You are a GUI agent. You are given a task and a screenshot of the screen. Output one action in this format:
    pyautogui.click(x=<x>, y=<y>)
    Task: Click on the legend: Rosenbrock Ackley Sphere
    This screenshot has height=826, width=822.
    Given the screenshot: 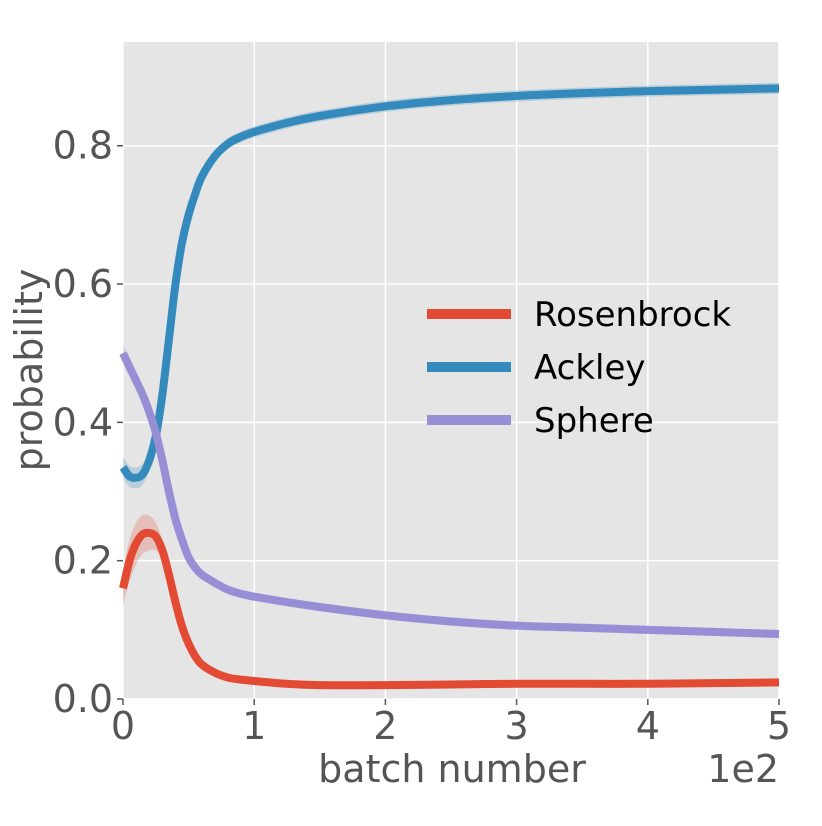 What is the action you would take?
    pyautogui.click(x=579, y=368)
    